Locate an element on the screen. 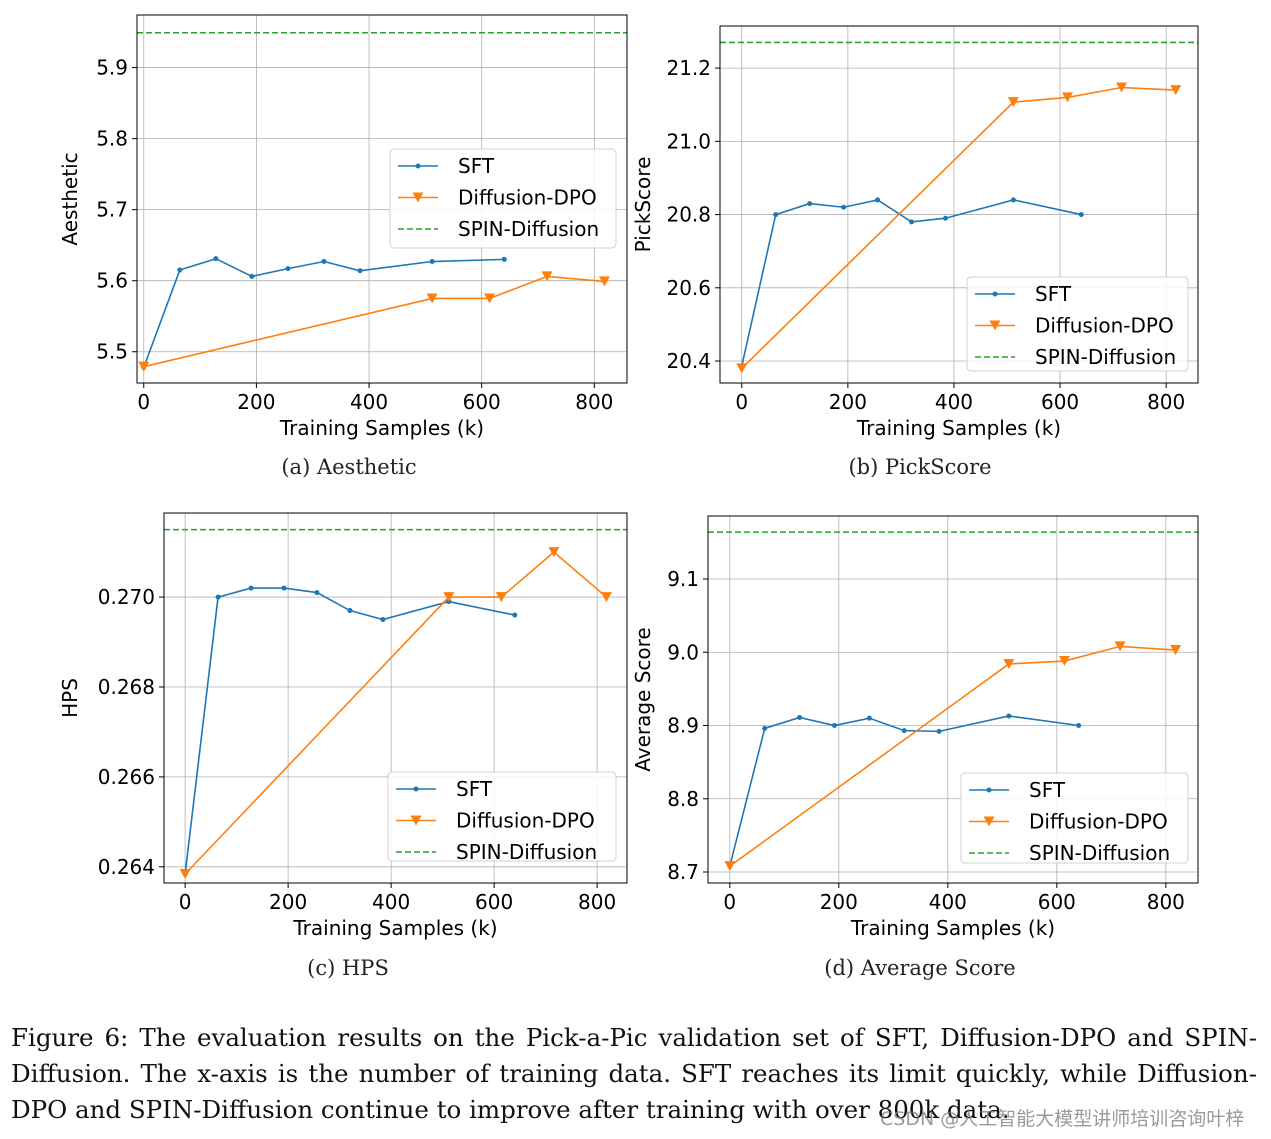  subplot-d is located at coordinates (951, 701).